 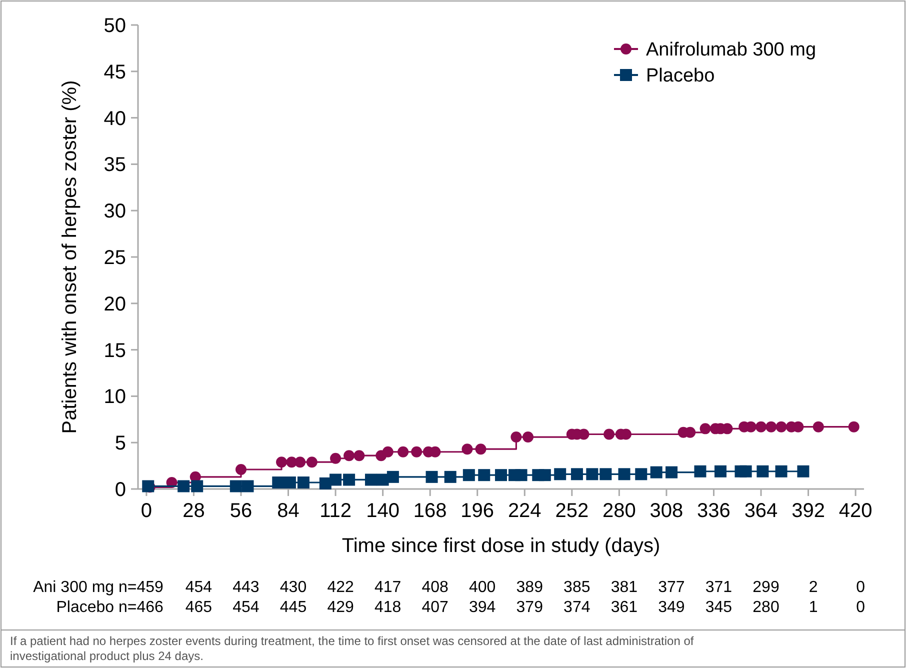 I want to click on text: 429, so click(x=340, y=607).